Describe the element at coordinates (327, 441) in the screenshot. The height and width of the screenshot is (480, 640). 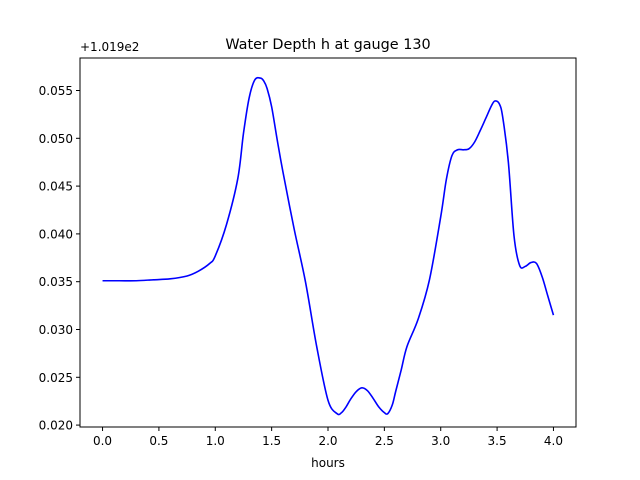
I see `x-tick-label: 2.0` at that location.